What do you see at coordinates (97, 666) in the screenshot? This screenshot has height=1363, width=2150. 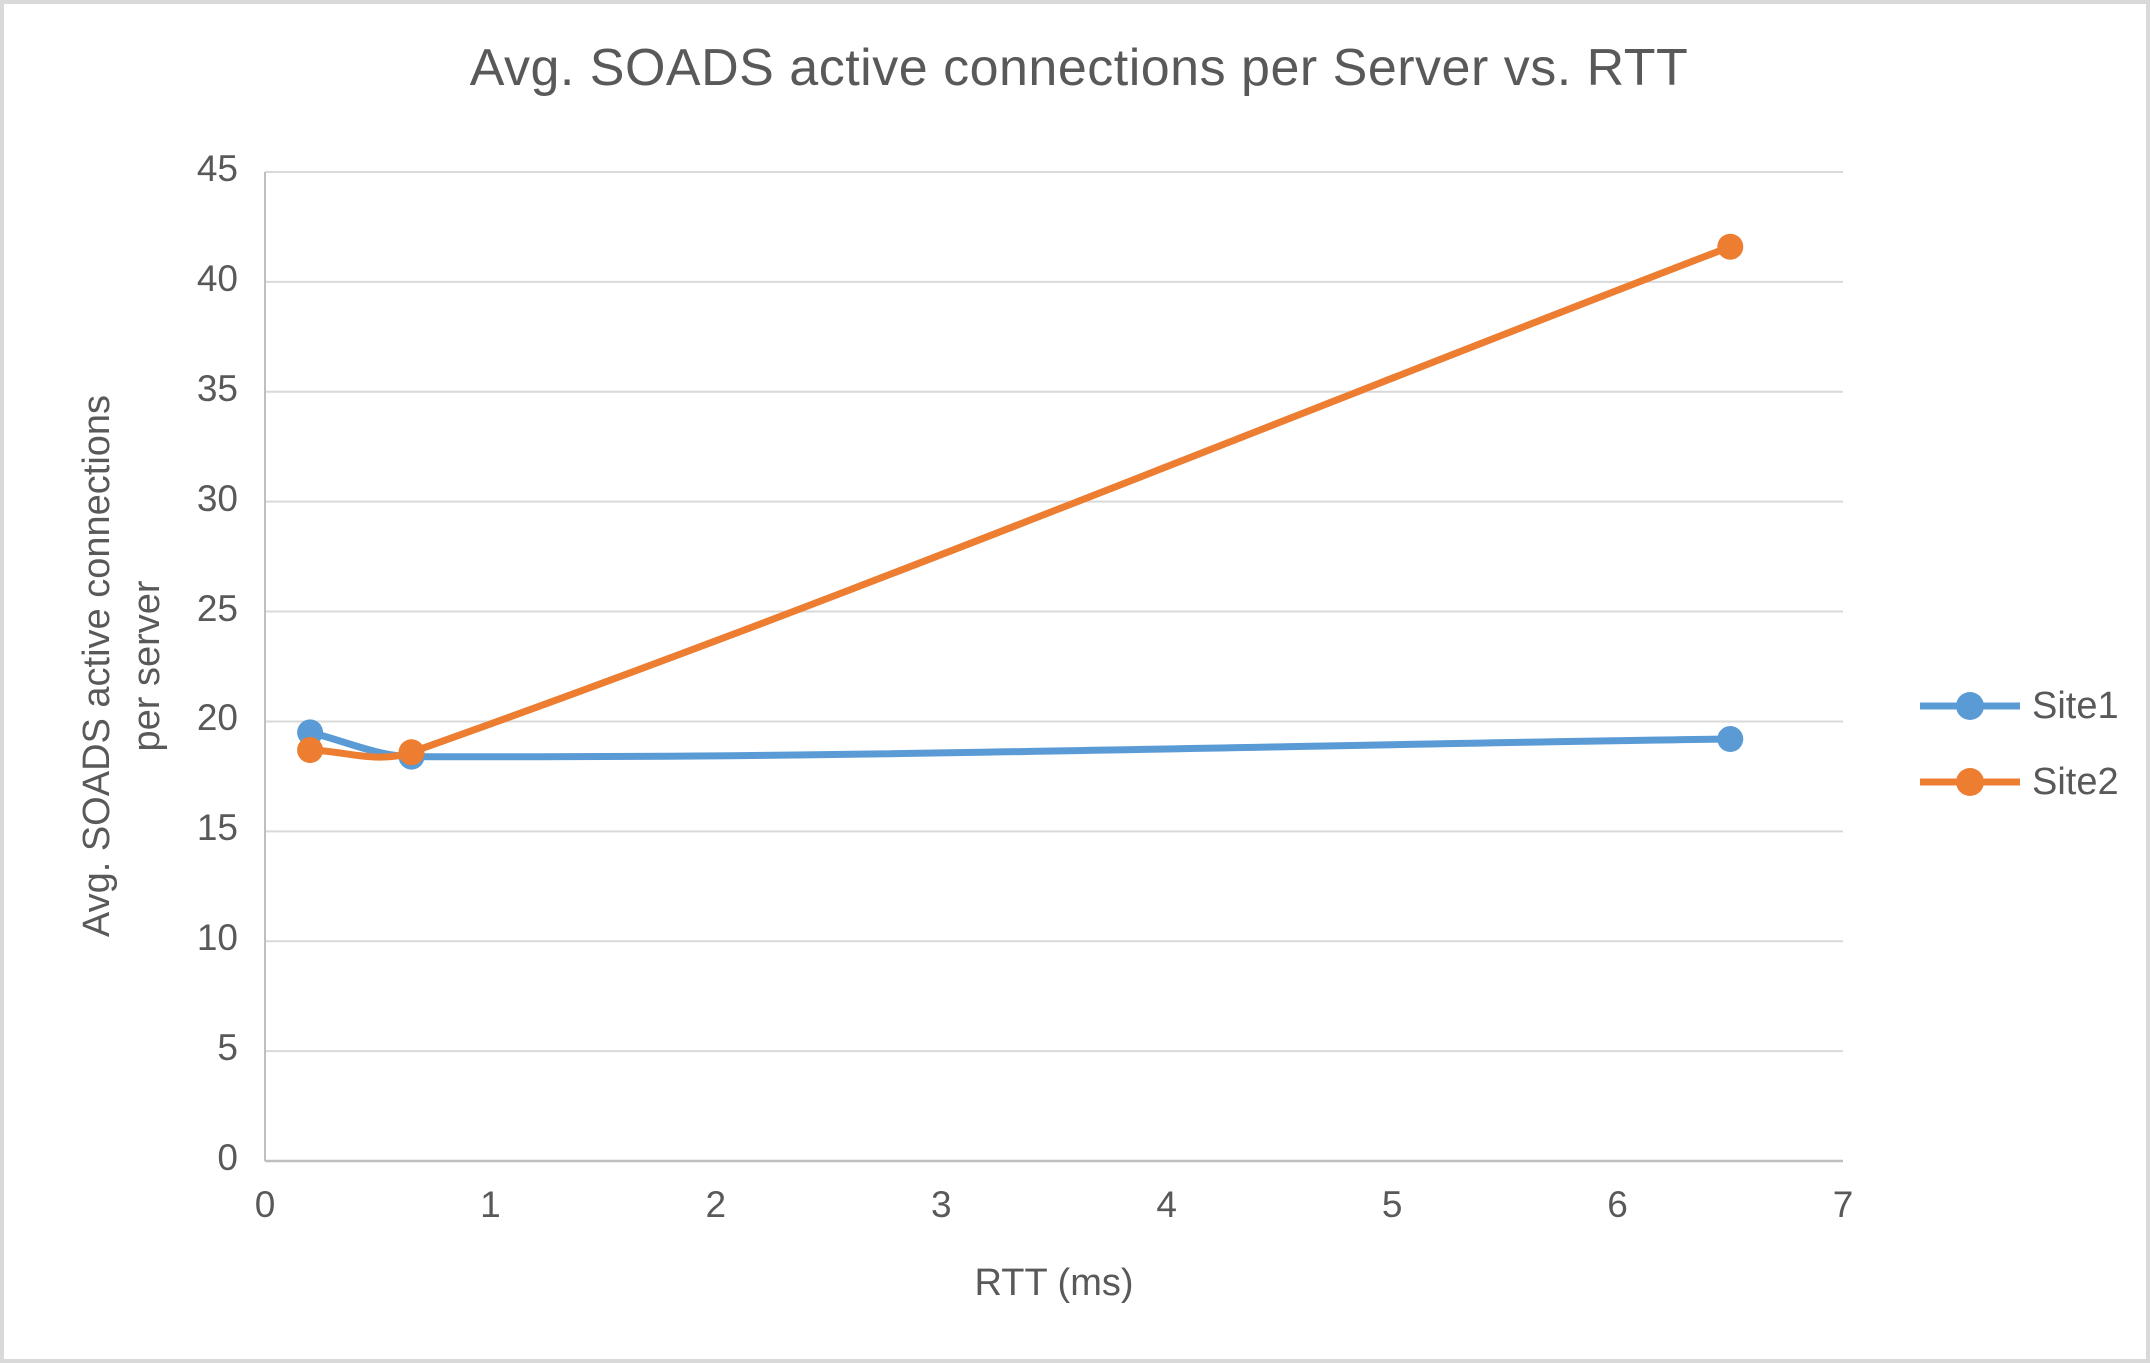 I see `y-axis-title-line1: Avg. SOADS active connections` at bounding box center [97, 666].